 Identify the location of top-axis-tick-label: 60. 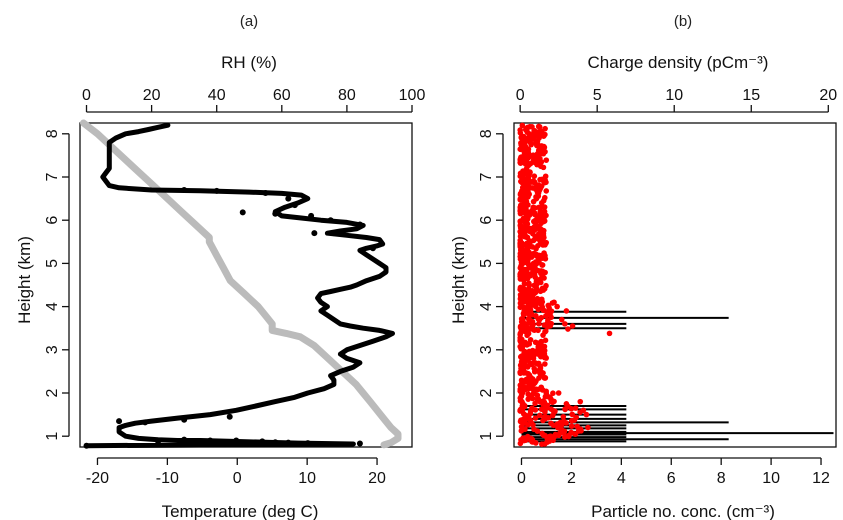
(282, 95).